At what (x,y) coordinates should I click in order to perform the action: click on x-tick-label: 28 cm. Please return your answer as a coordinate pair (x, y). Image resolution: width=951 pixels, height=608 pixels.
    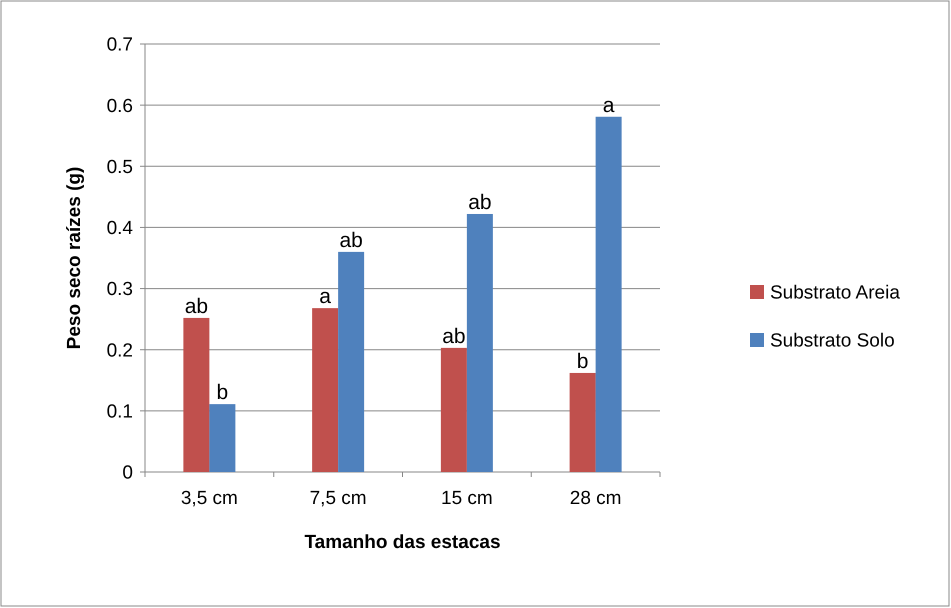
    Looking at the image, I should click on (596, 498).